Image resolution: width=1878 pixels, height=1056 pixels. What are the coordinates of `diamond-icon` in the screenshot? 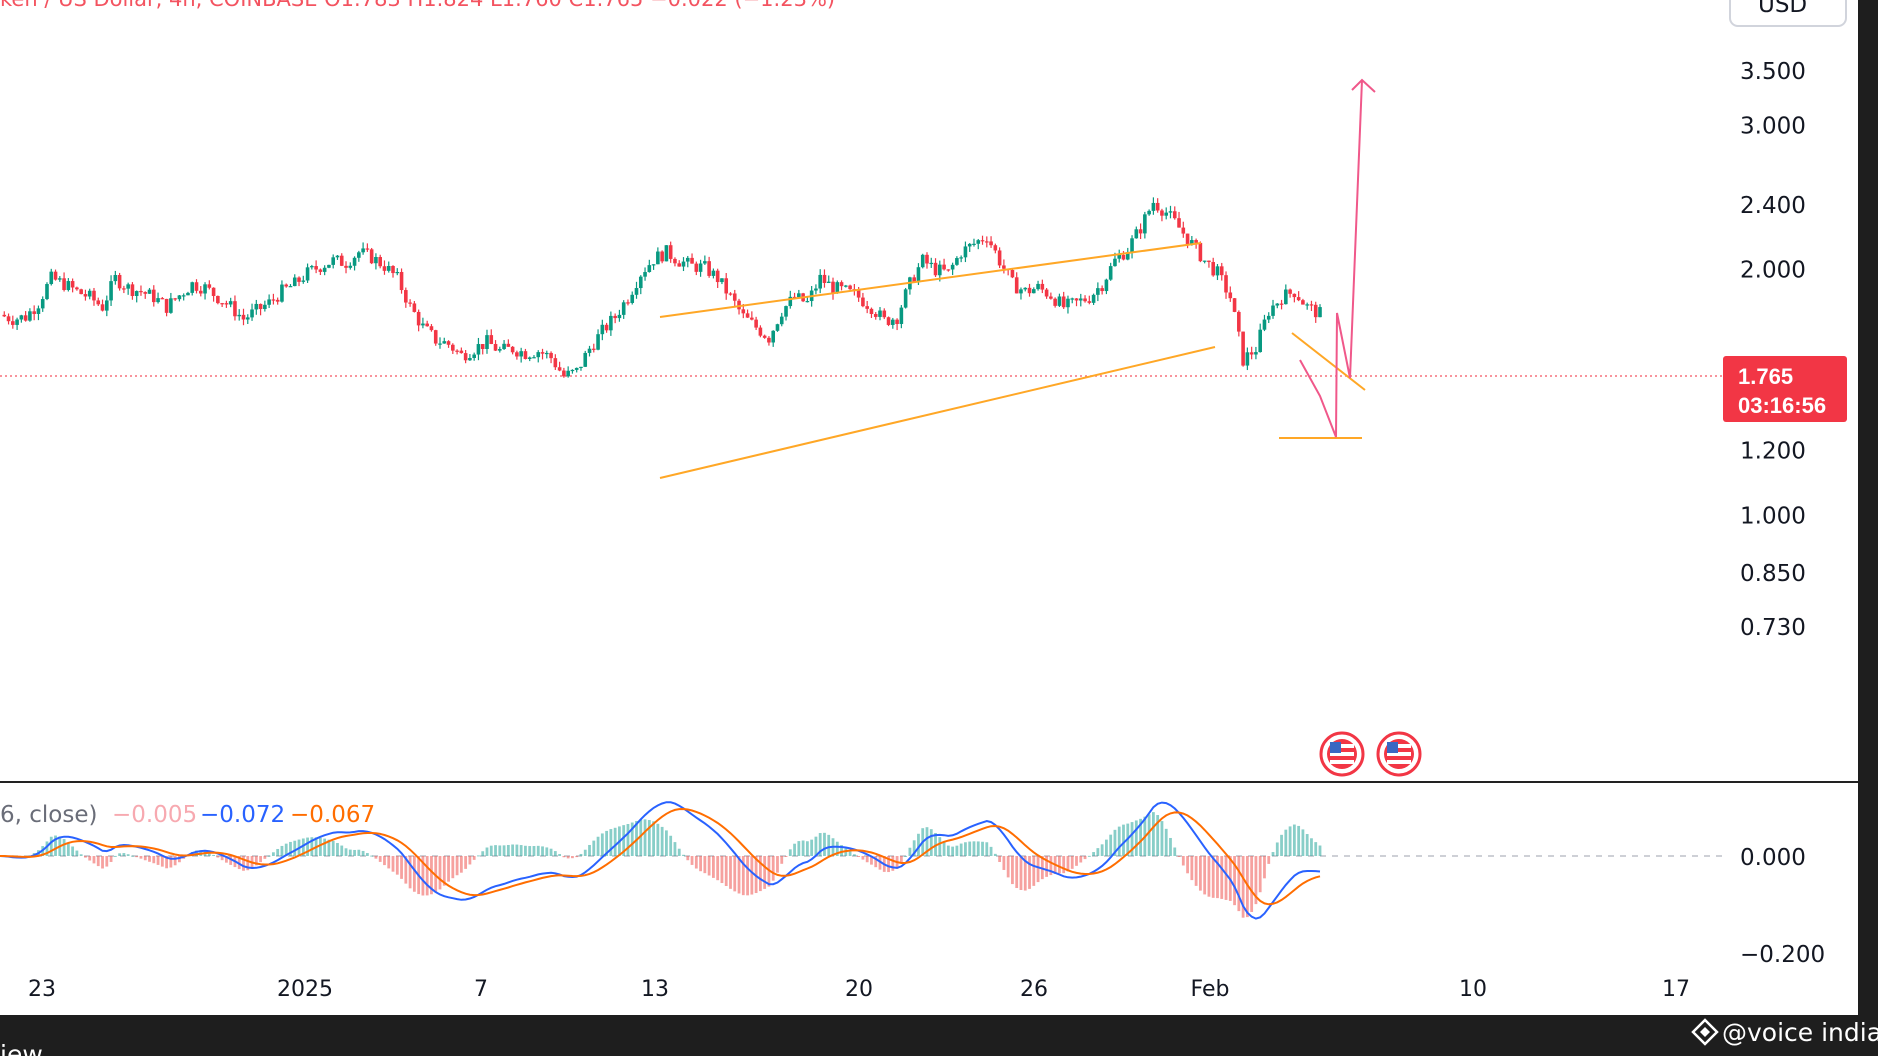 It's located at (1705, 1032).